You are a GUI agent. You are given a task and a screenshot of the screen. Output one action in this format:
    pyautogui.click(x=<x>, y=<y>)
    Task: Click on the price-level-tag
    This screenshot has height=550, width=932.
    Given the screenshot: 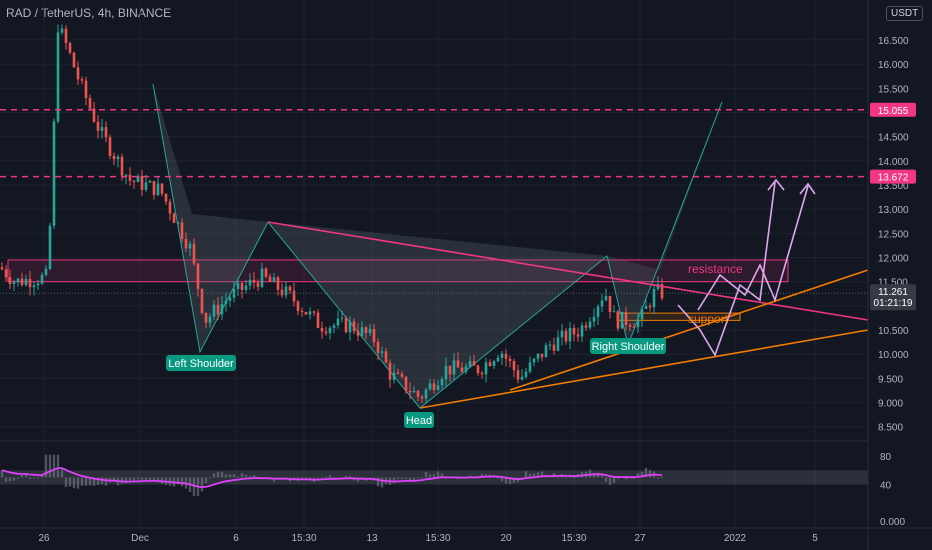 What is the action you would take?
    pyautogui.click(x=893, y=176)
    